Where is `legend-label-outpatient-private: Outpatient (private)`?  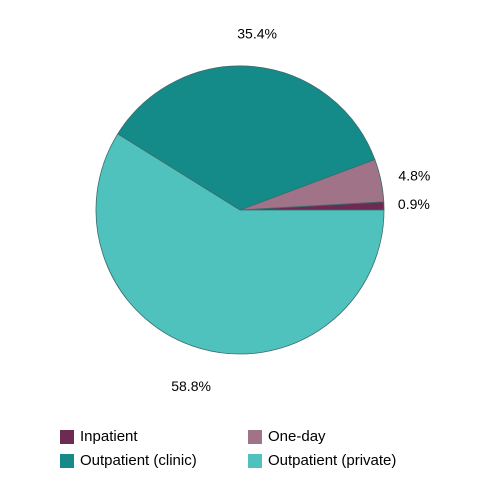
legend-label-outpatient-private: Outpatient (private) is located at coordinates (332, 460).